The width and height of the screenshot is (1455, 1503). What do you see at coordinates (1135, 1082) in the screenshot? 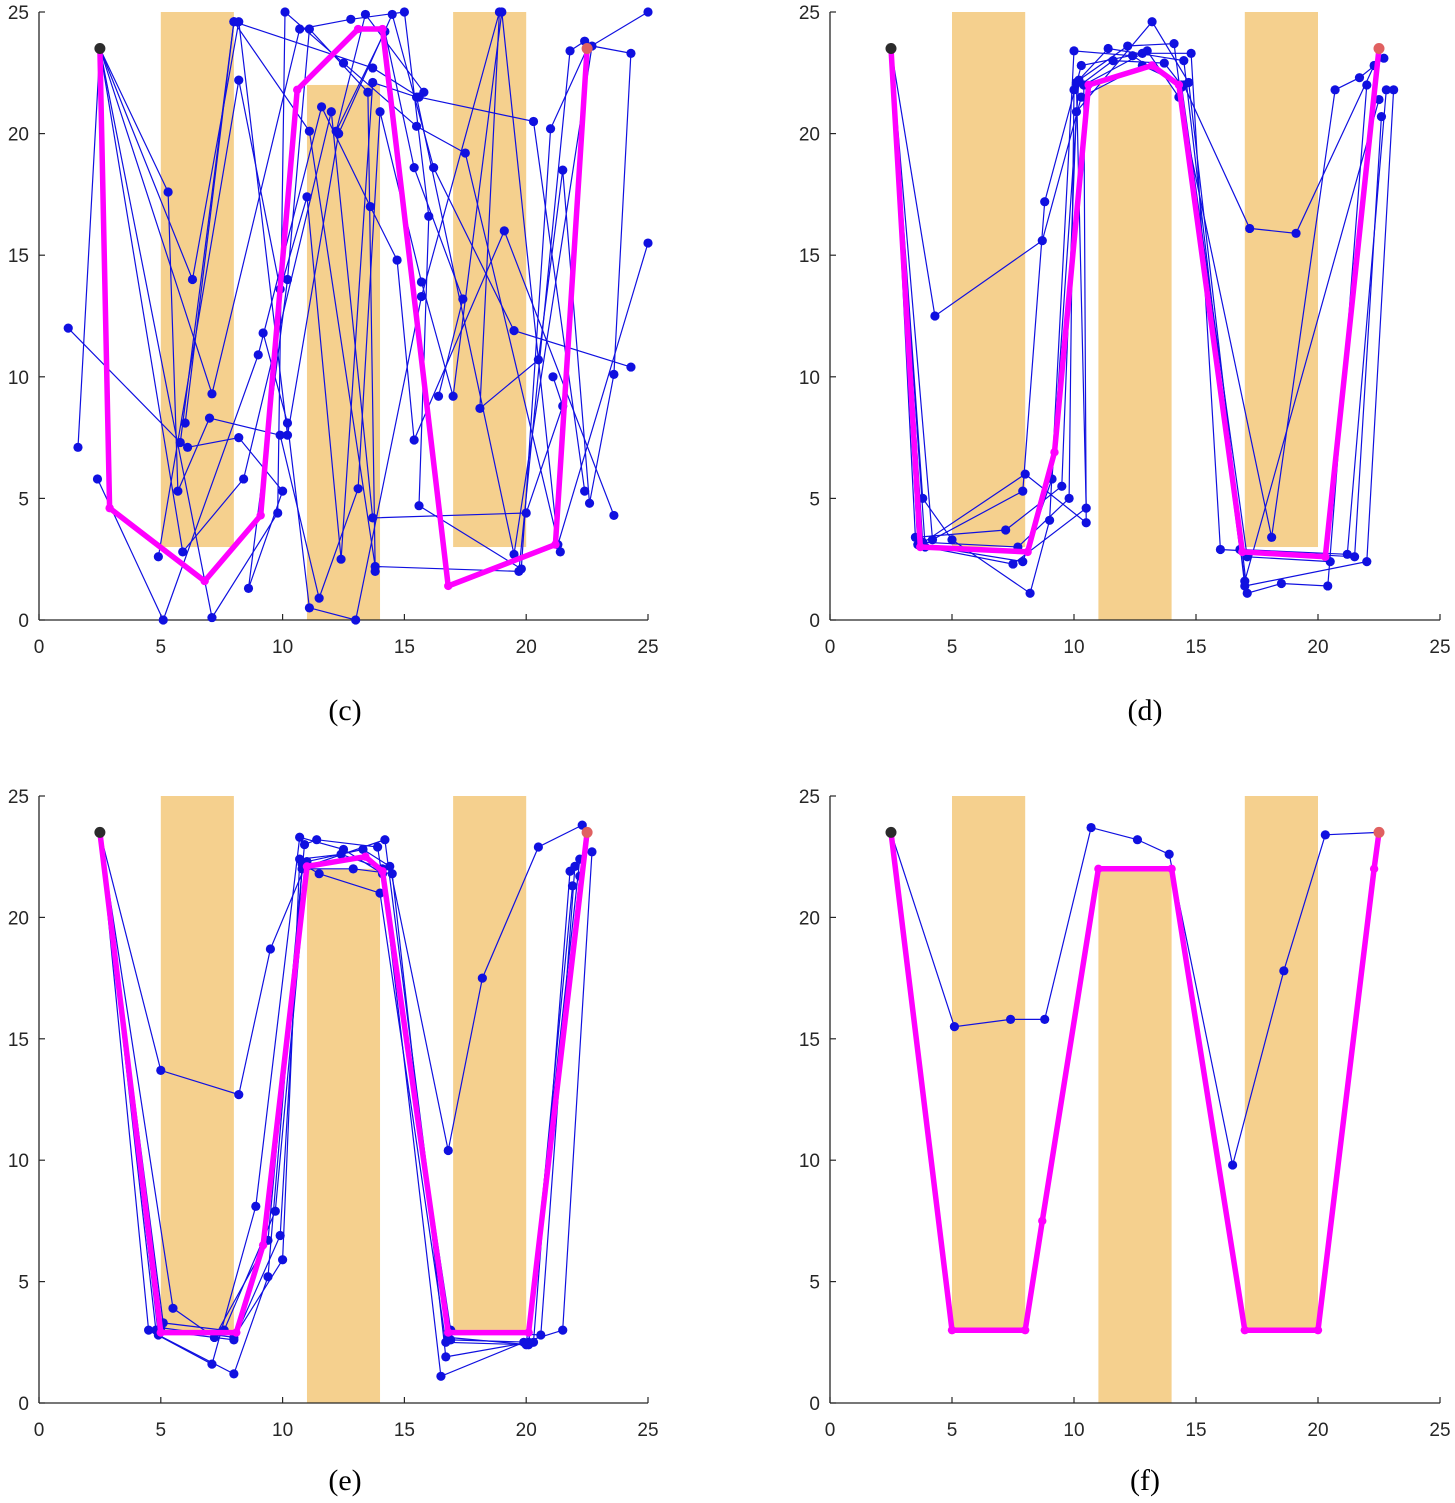
I see `best-path` at bounding box center [1135, 1082].